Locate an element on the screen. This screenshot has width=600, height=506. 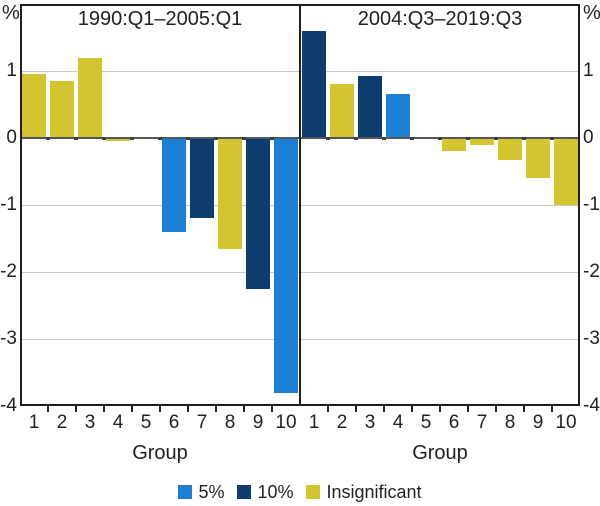
legend-label: 10% is located at coordinates (275, 491).